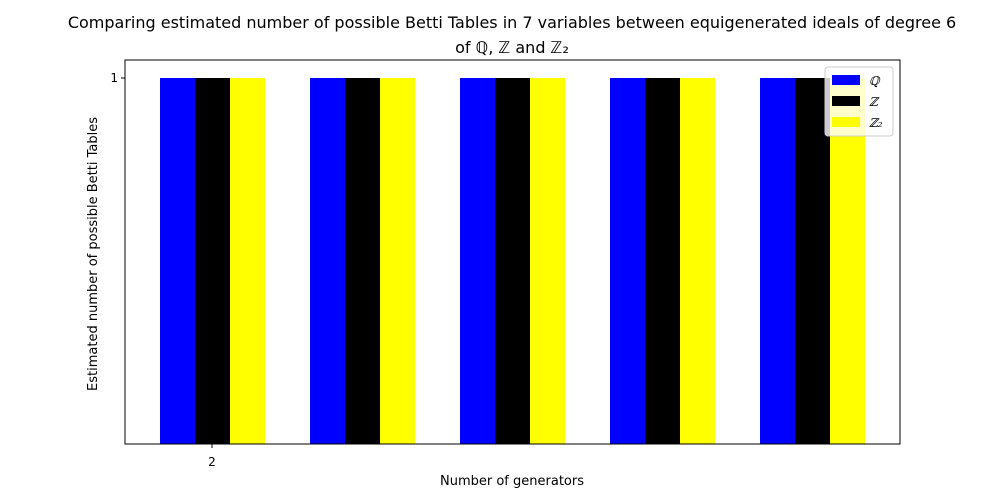  What do you see at coordinates (876, 123) in the screenshot?
I see `legend-label-2: ℤ₂` at bounding box center [876, 123].